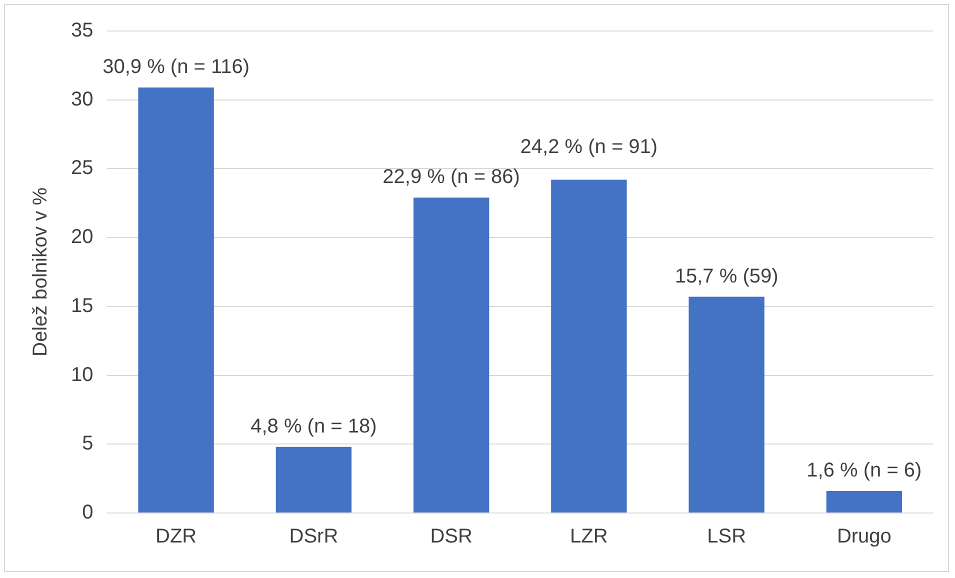 The width and height of the screenshot is (955, 578). Describe the element at coordinates (82, 168) in the screenshot. I see `y-tick-label: 25` at that location.